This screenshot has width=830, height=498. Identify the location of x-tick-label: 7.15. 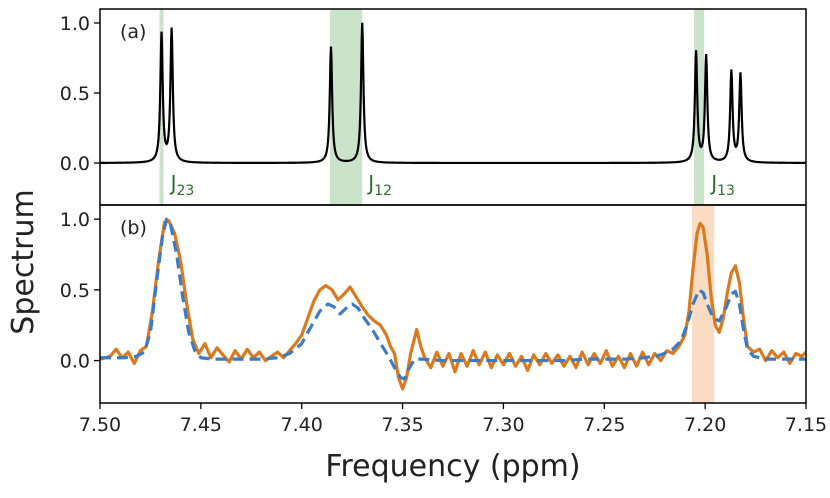
(806, 425).